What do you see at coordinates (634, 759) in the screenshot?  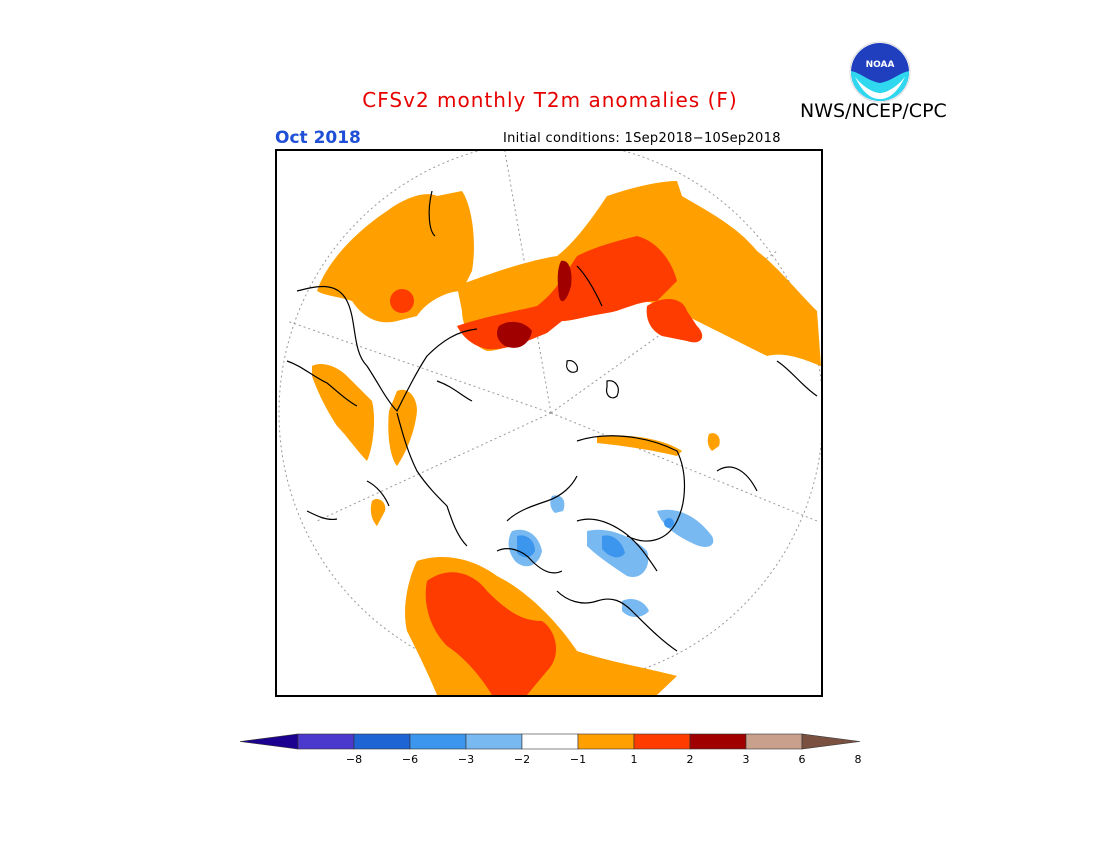 I see `legend-tick-label: 1` at bounding box center [634, 759].